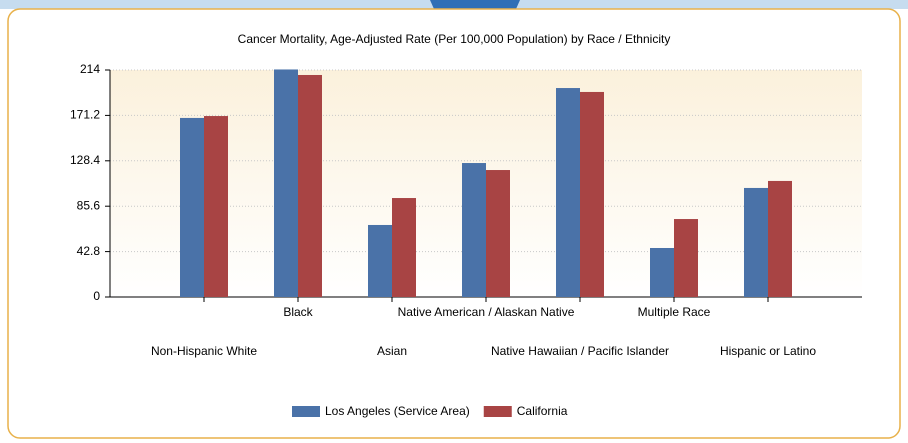 The width and height of the screenshot is (908, 443). What do you see at coordinates (298, 312) in the screenshot?
I see `x-tick-label: Black` at bounding box center [298, 312].